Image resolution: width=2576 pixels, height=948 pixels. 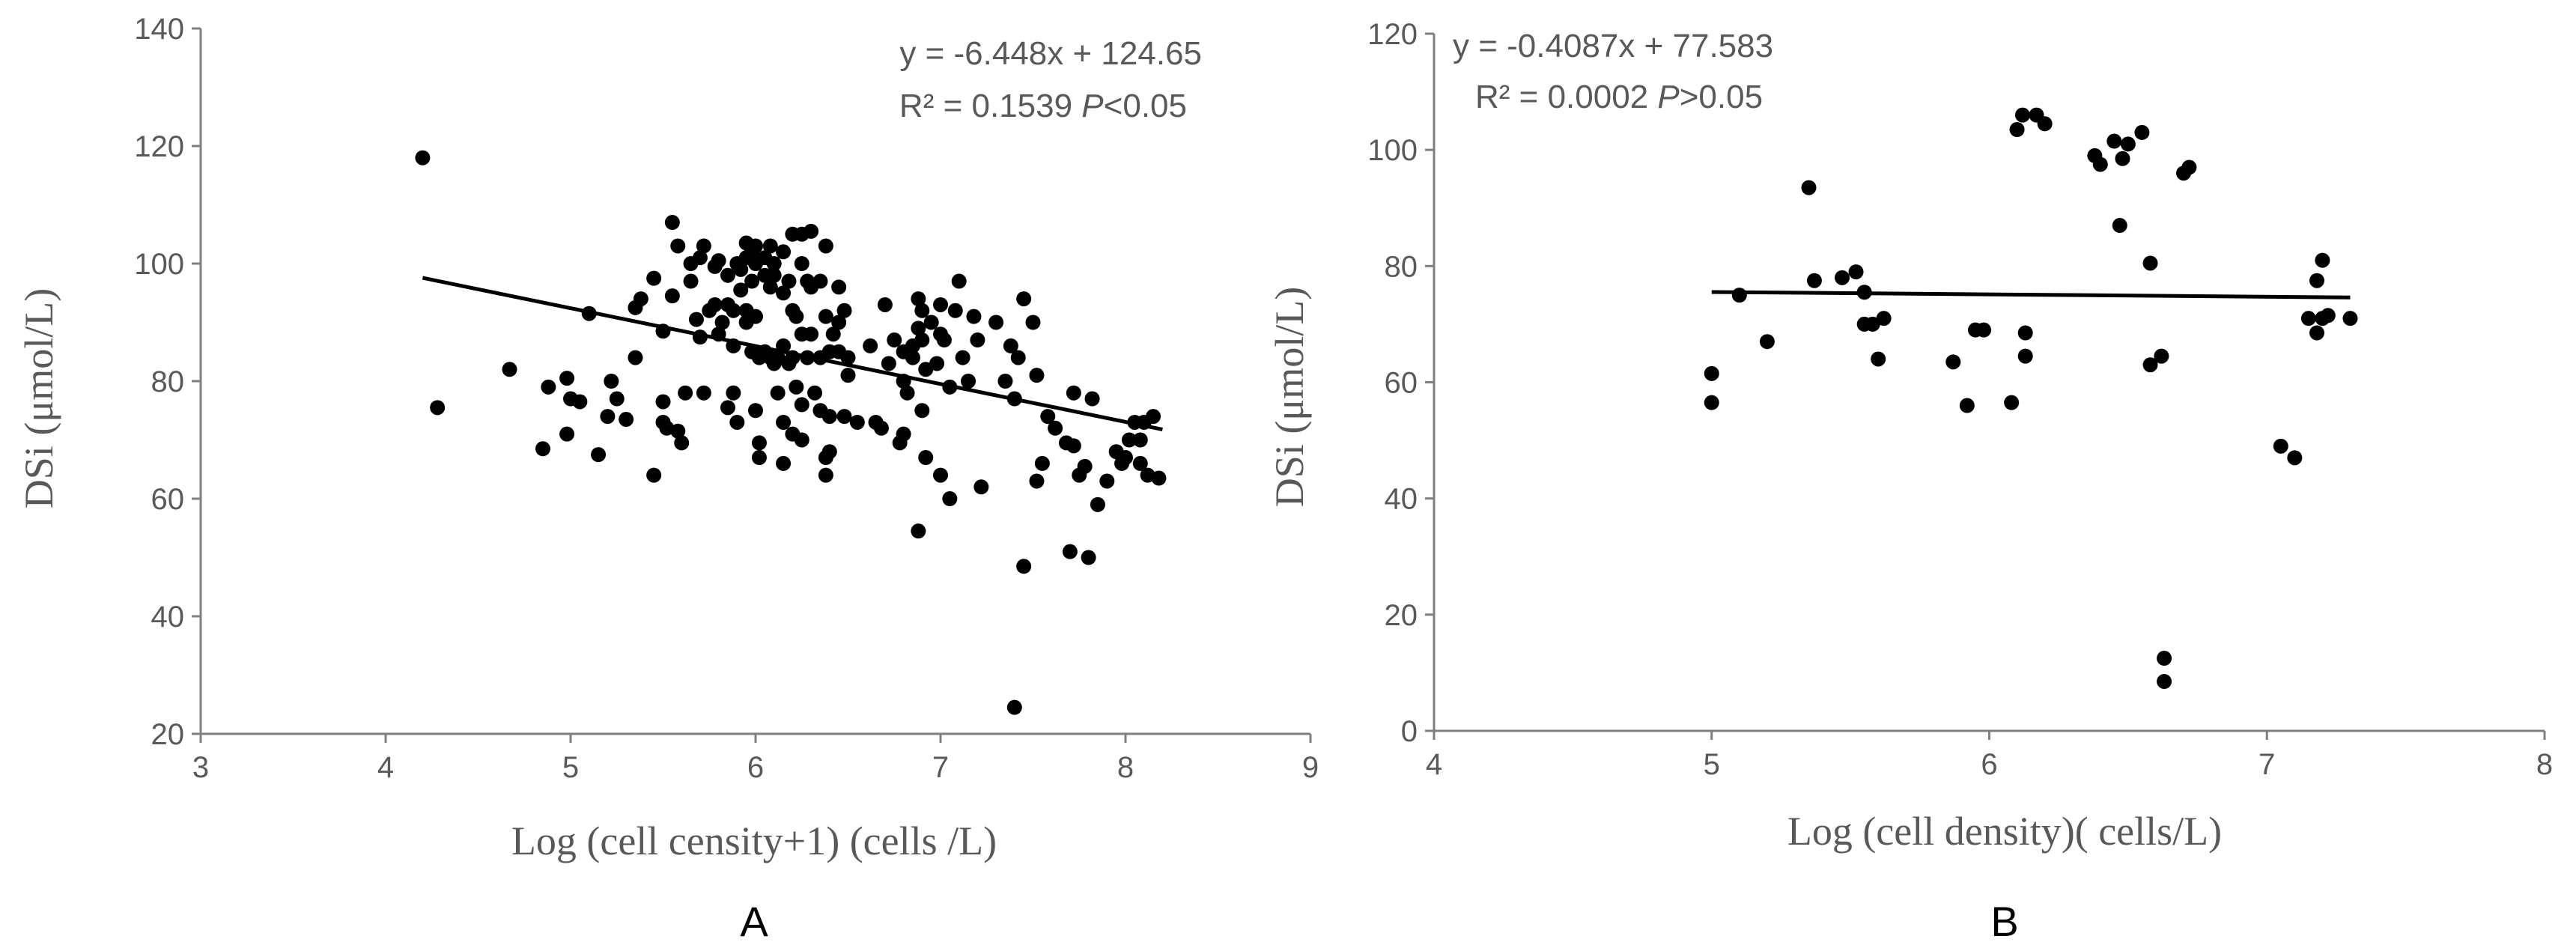 What do you see at coordinates (2266, 764) in the screenshot?
I see `chart-b-x-tick-label: 7` at bounding box center [2266, 764].